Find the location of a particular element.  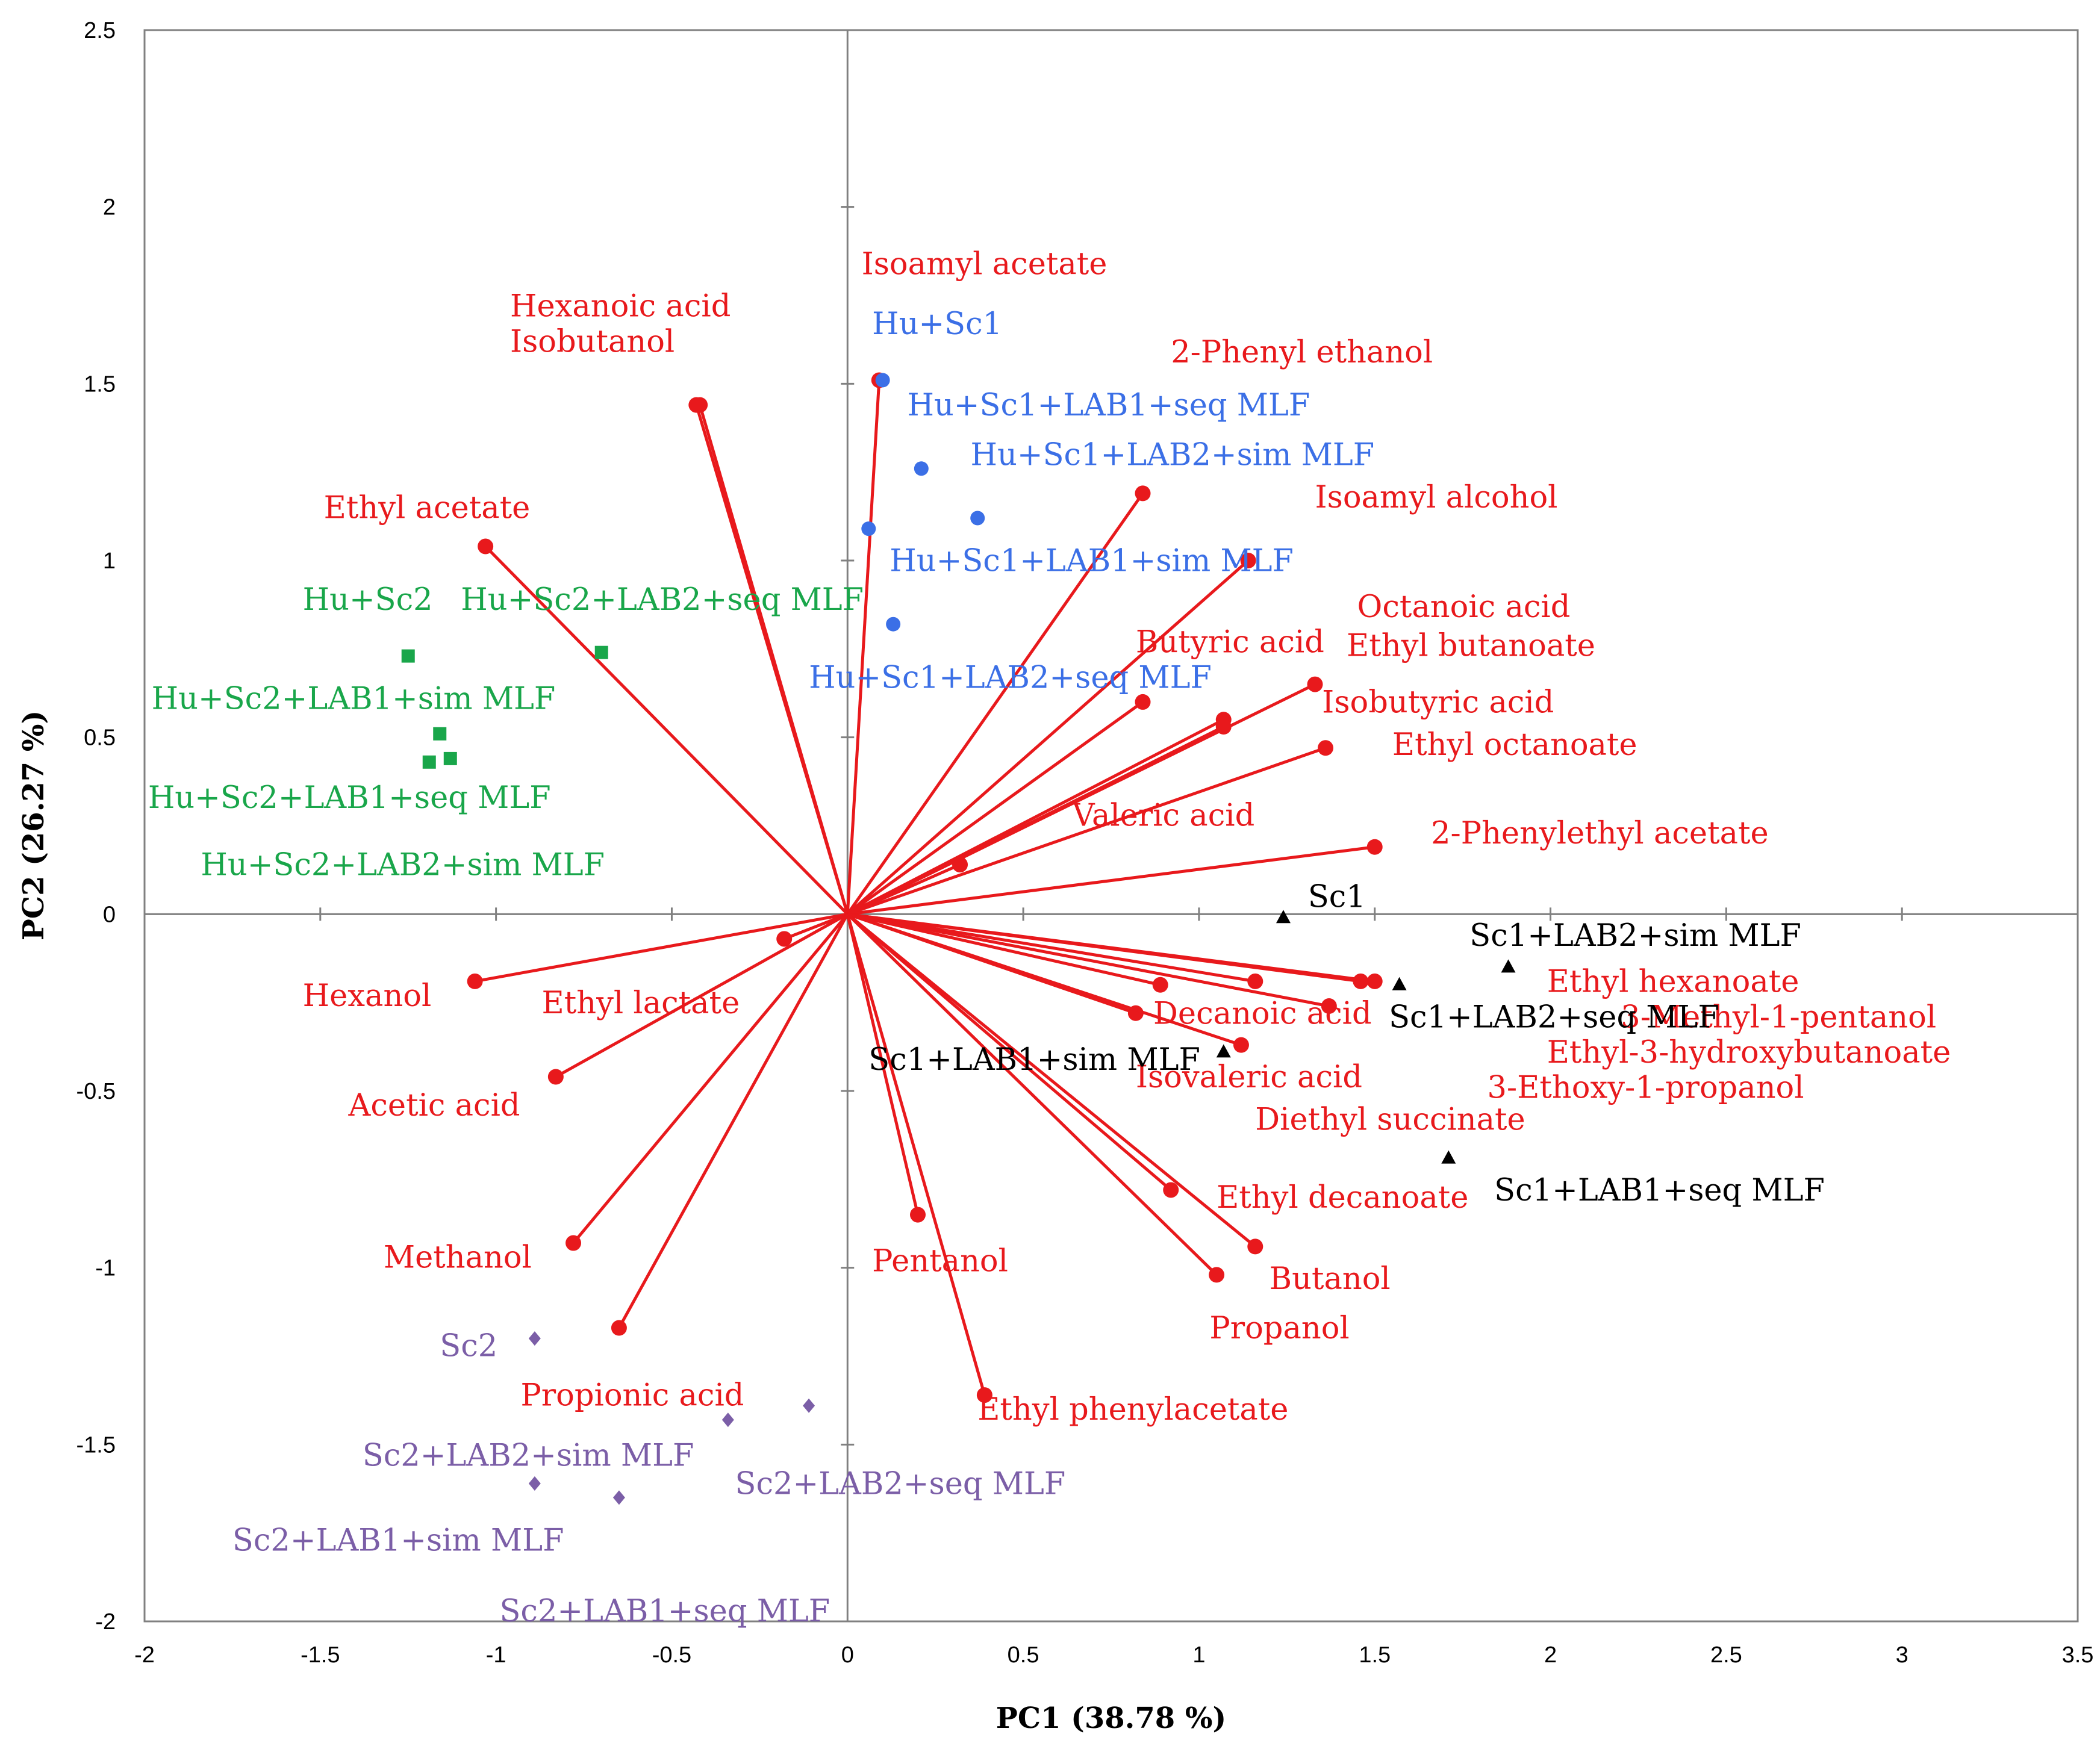

y-tick-label: 1.5 is located at coordinates (100, 384).